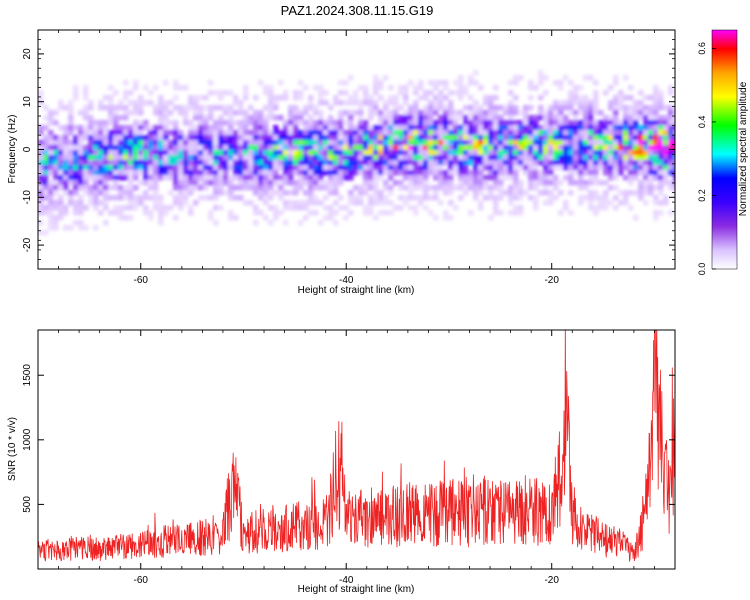 The height and width of the screenshot is (600, 750). I want to click on heatmap-x-axis-label: Height of straight line (km), so click(356, 290).